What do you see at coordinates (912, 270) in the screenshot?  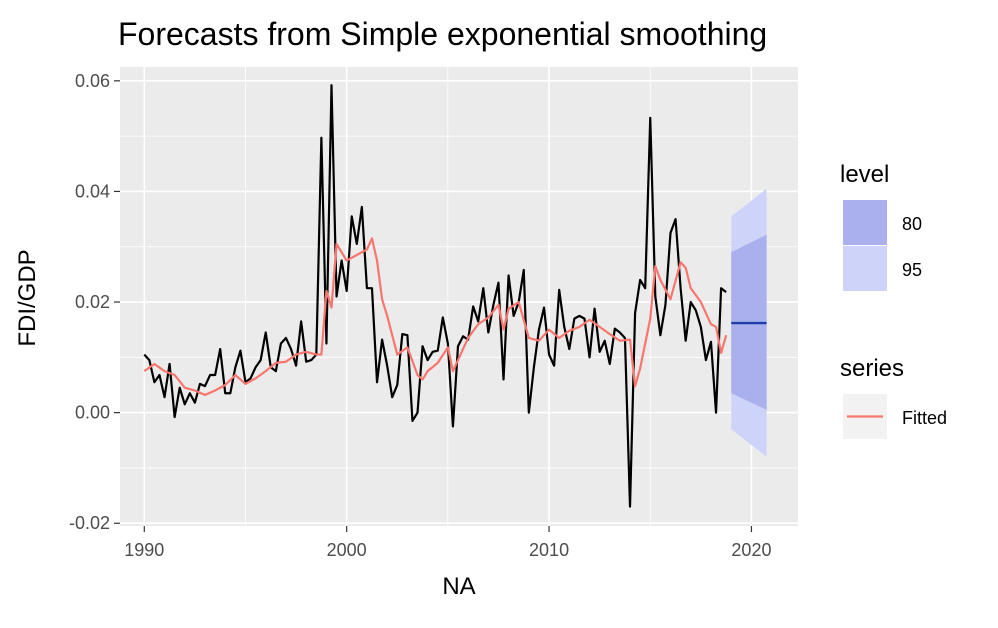 I see `legend-label-95: 95` at bounding box center [912, 270].